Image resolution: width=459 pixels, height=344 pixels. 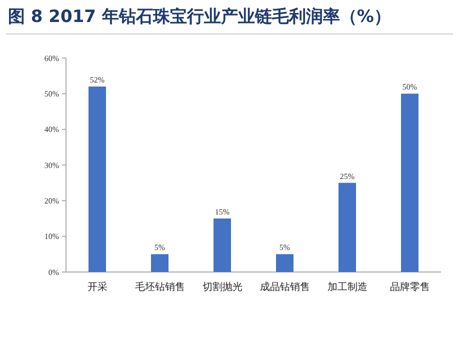 I want to click on y-tick-label: 10%, so click(x=52, y=237).